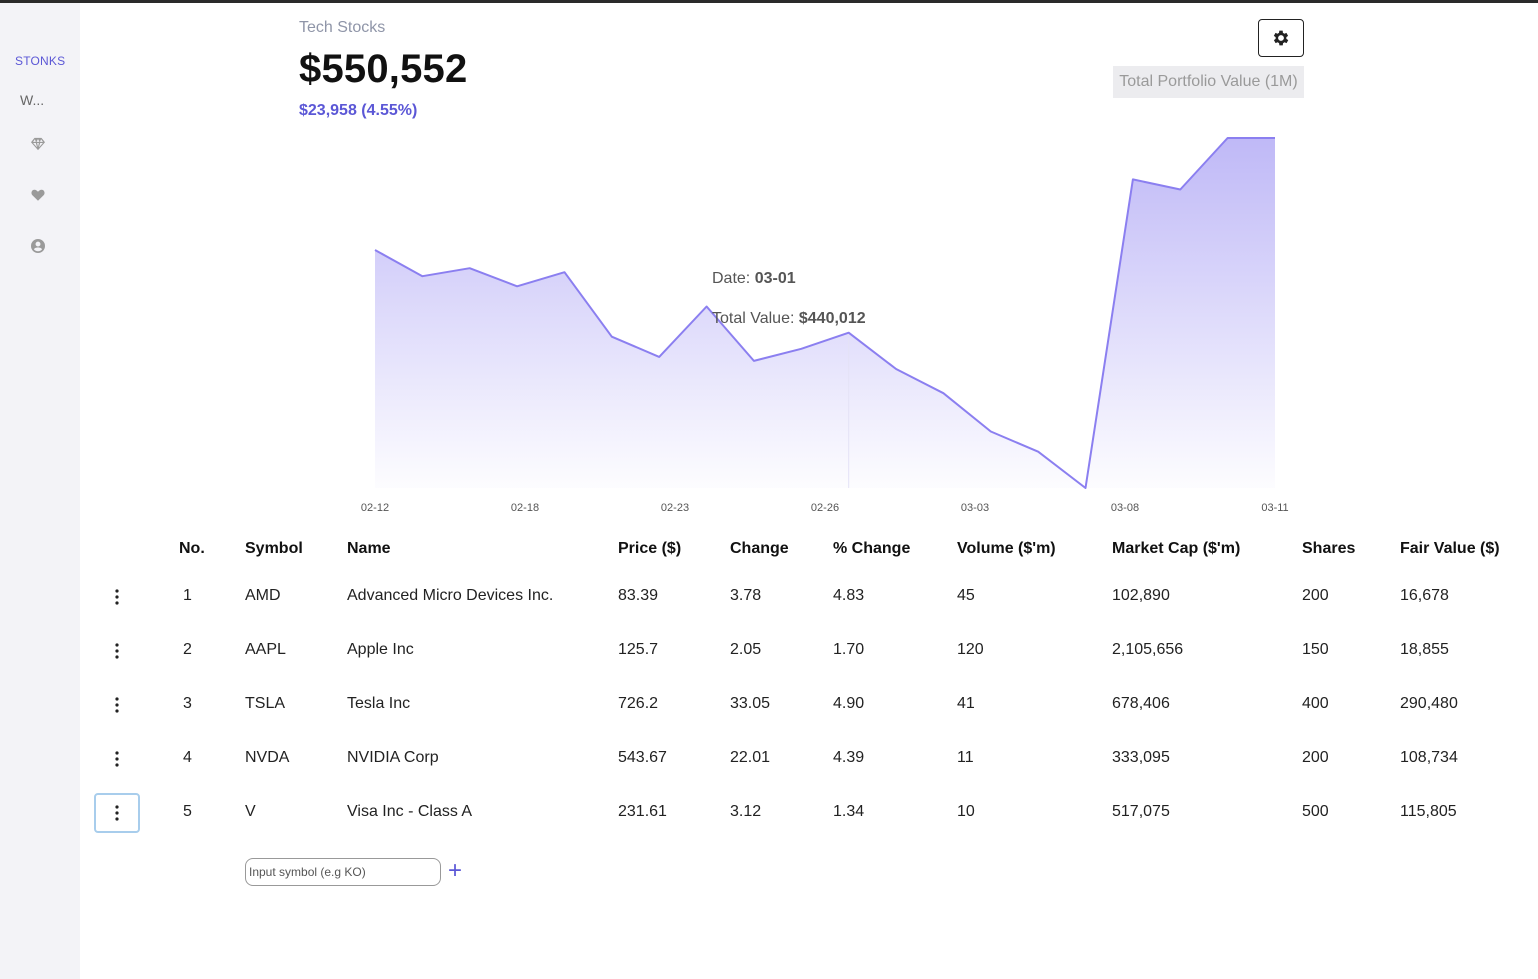 Image resolution: width=1538 pixels, height=979 pixels. What do you see at coordinates (1428, 811) in the screenshot?
I see `cell-fair-value: 115,805` at bounding box center [1428, 811].